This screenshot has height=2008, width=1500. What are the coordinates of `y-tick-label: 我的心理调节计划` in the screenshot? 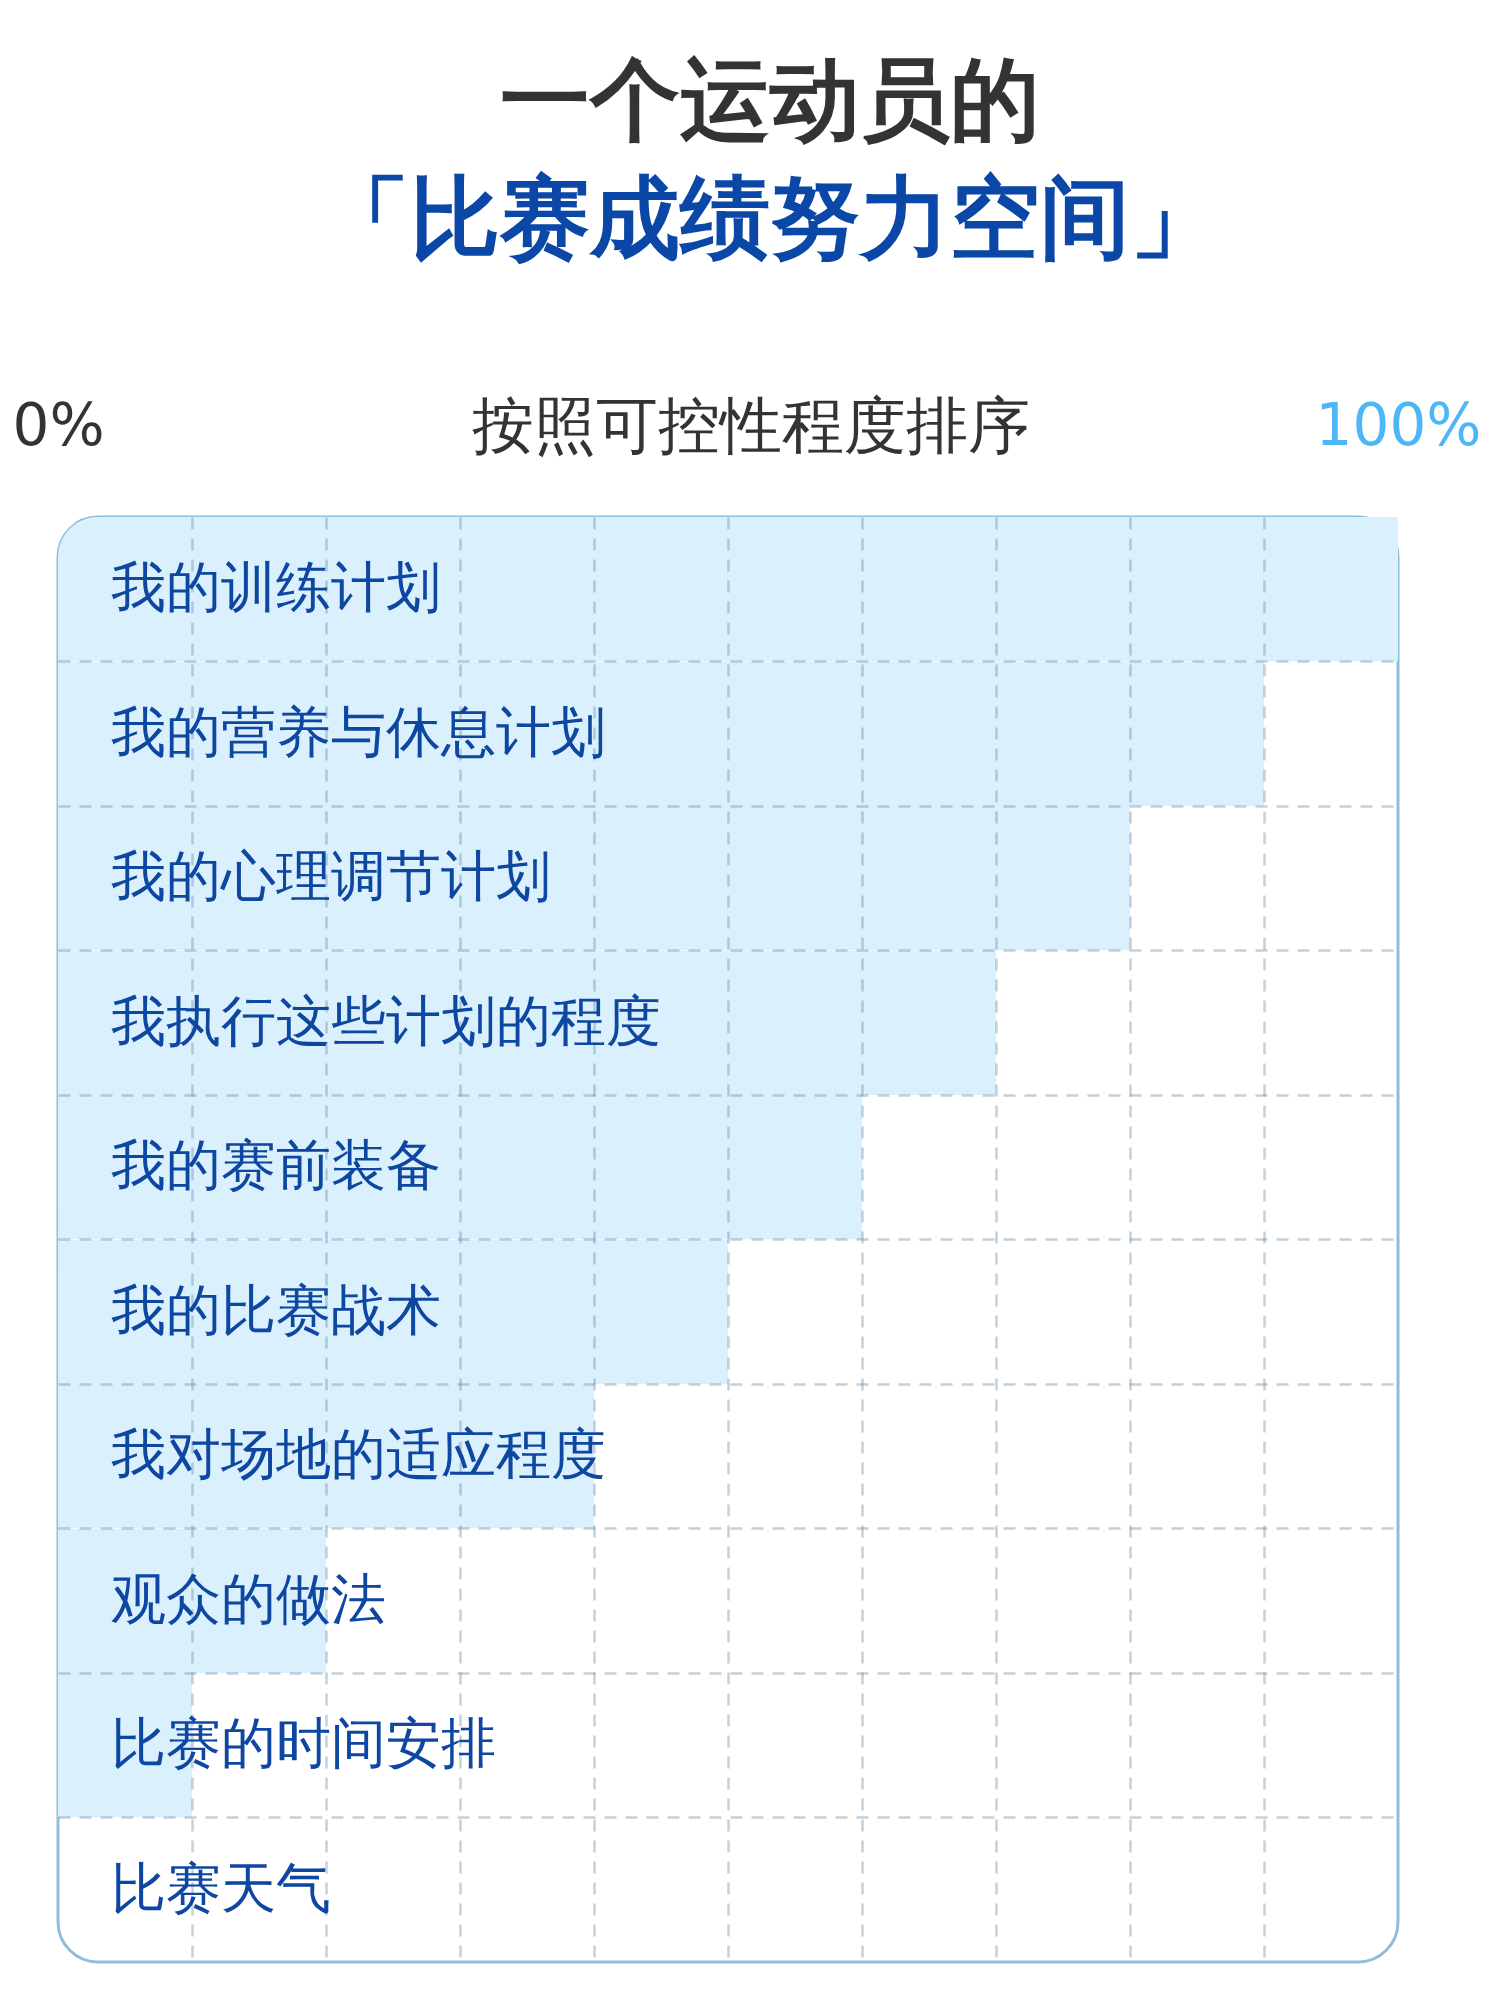 It's located at (330, 876).